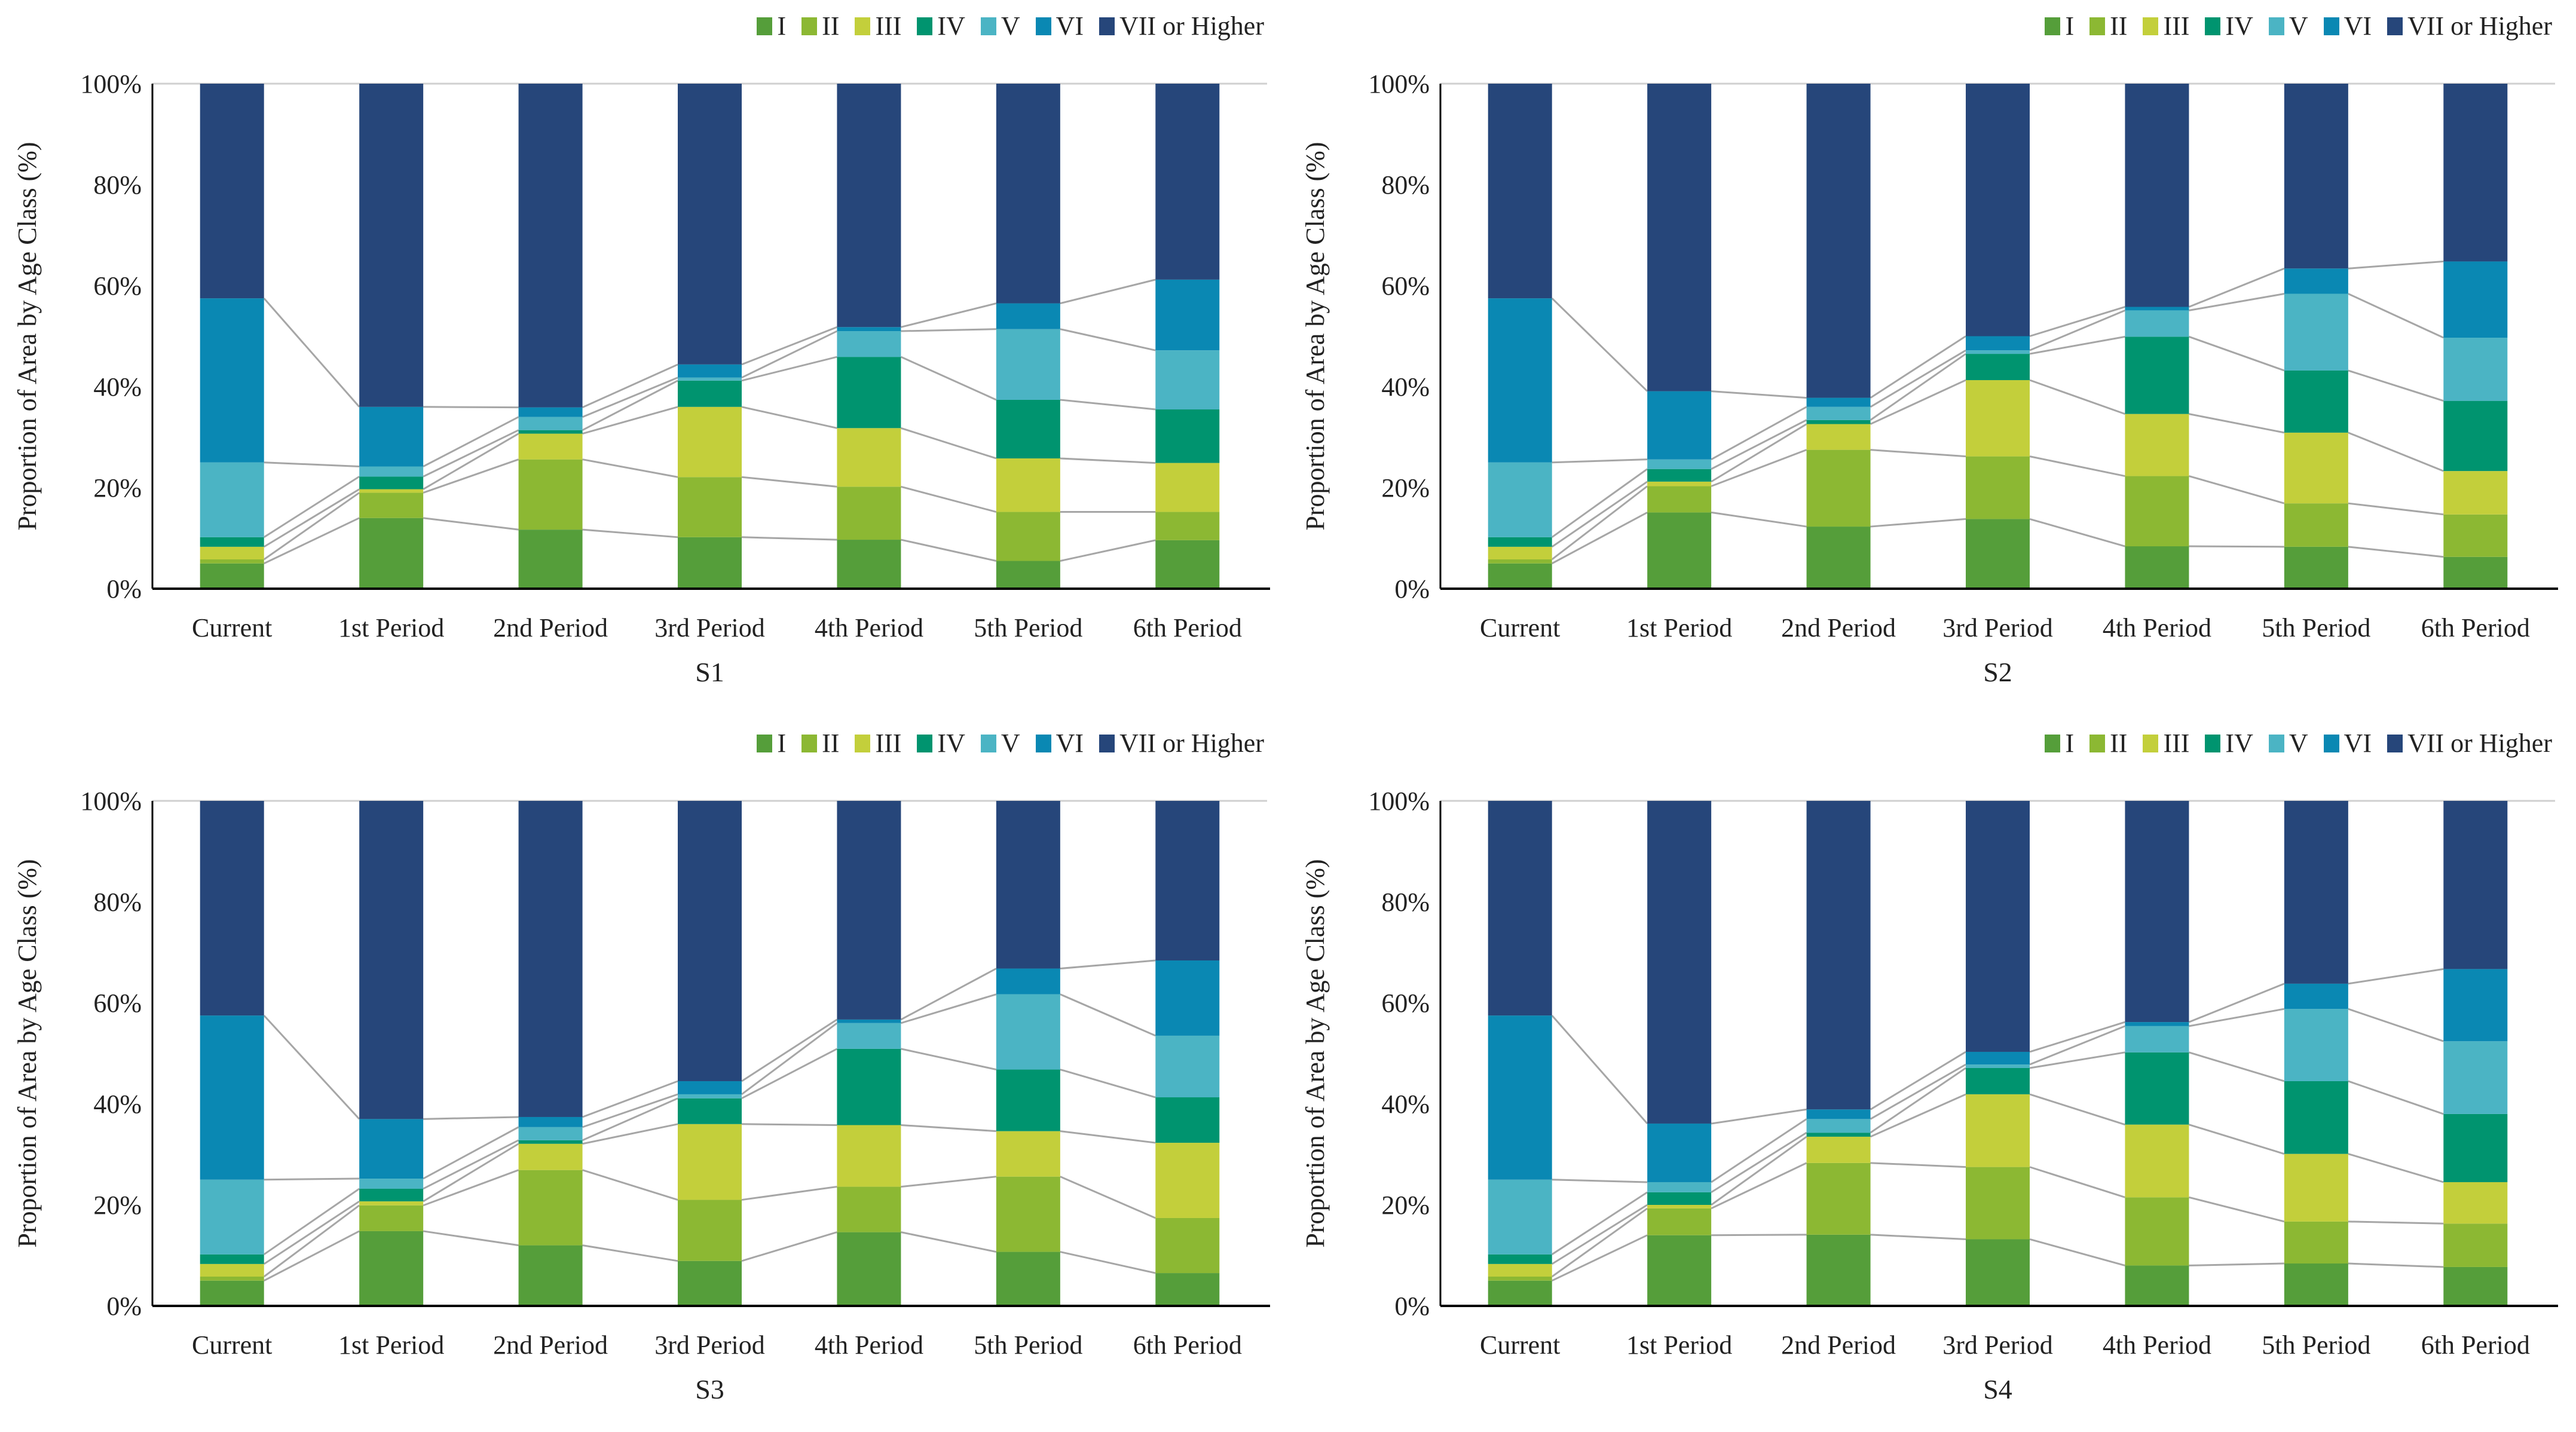 The width and height of the screenshot is (2576, 1432). What do you see at coordinates (2239, 744) in the screenshot?
I see `legend-label: IV` at bounding box center [2239, 744].